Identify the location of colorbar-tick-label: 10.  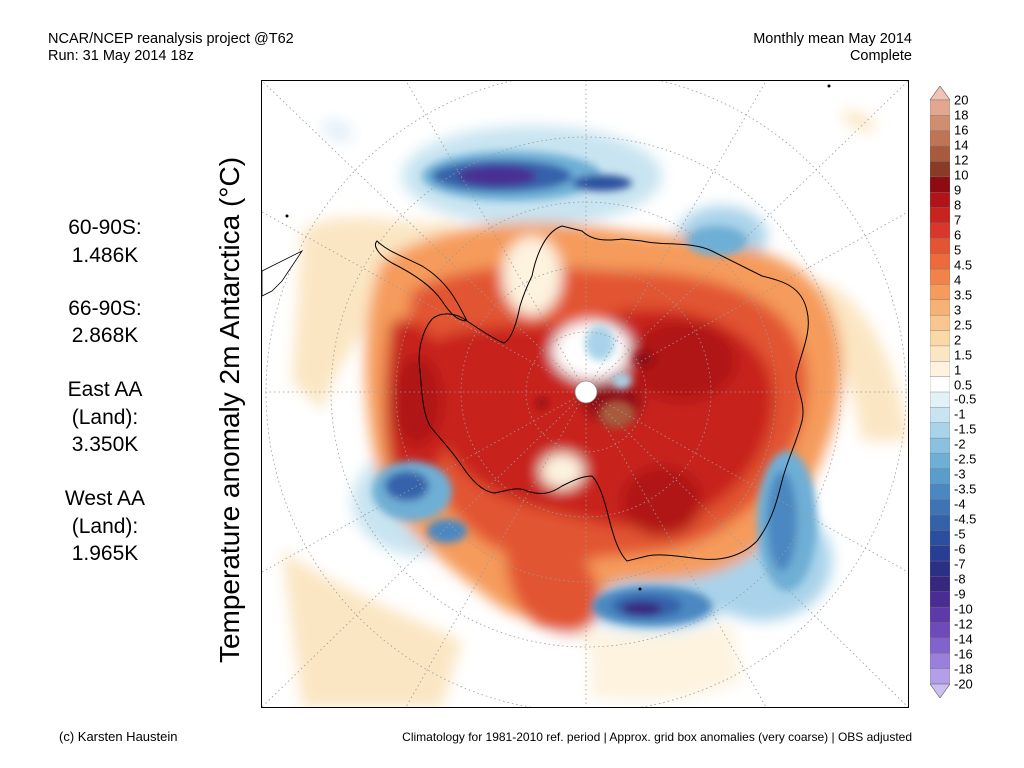
(961, 175).